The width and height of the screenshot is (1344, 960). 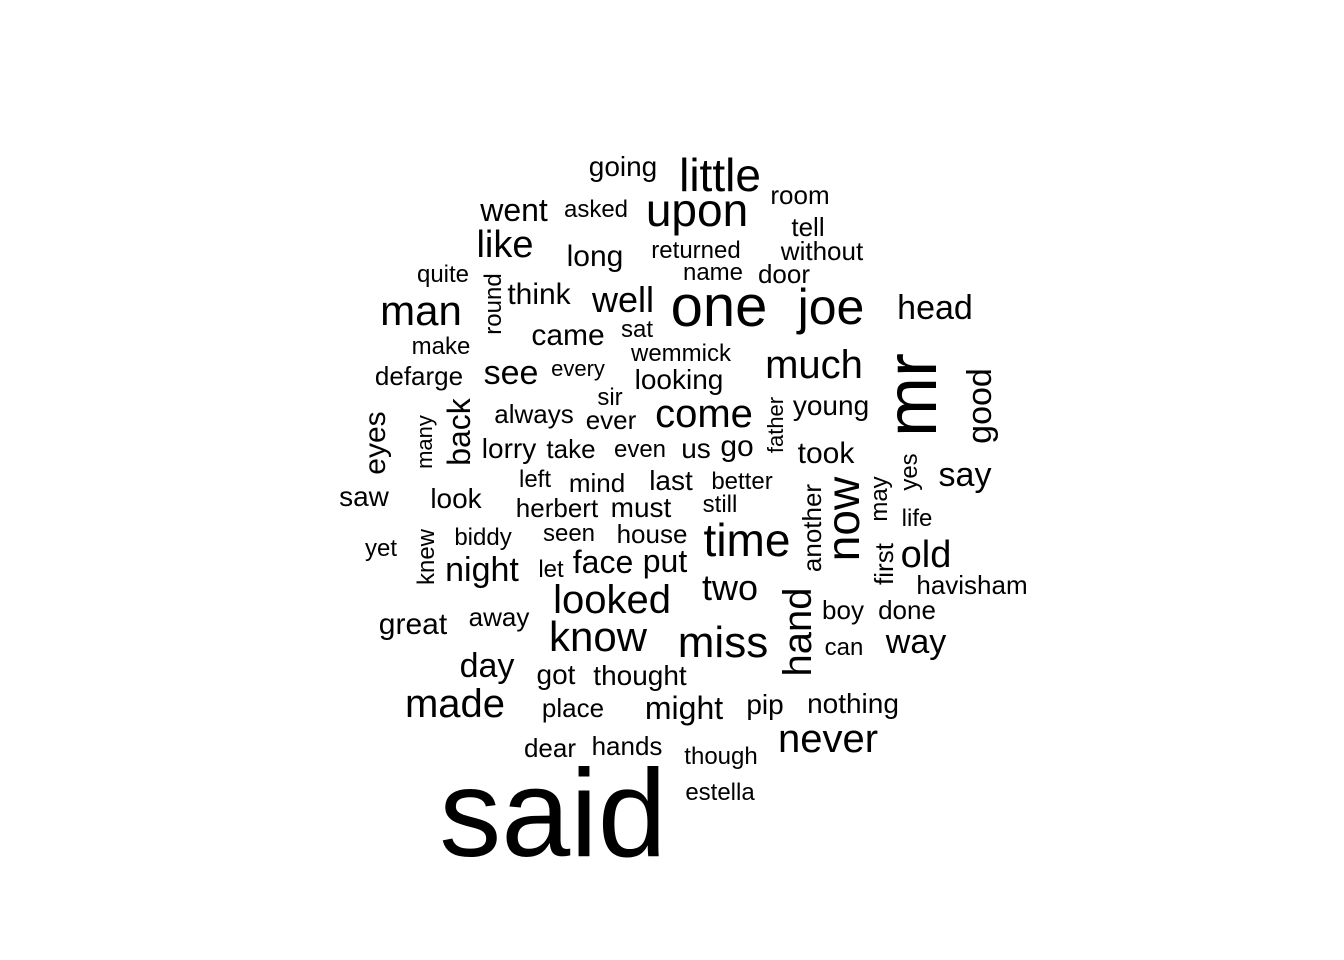 I want to click on word-room: room, so click(x=800, y=195).